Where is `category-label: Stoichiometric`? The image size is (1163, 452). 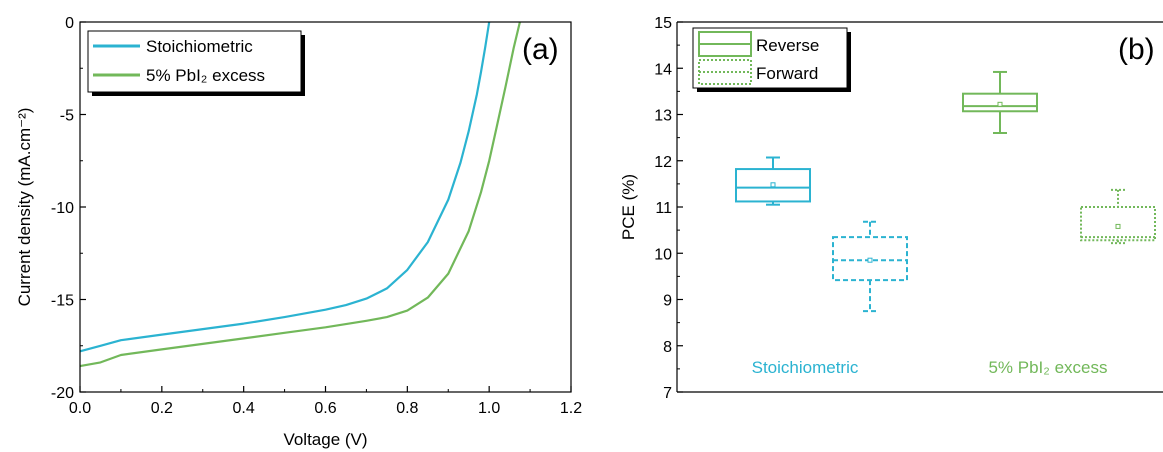
category-label: Stoichiometric is located at coordinates (805, 367).